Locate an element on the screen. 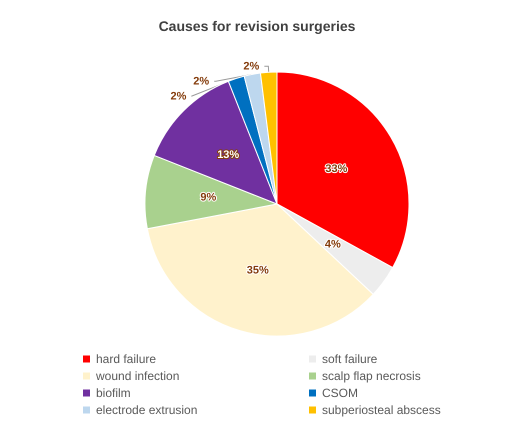  data-label: 33% is located at coordinates (336, 168).